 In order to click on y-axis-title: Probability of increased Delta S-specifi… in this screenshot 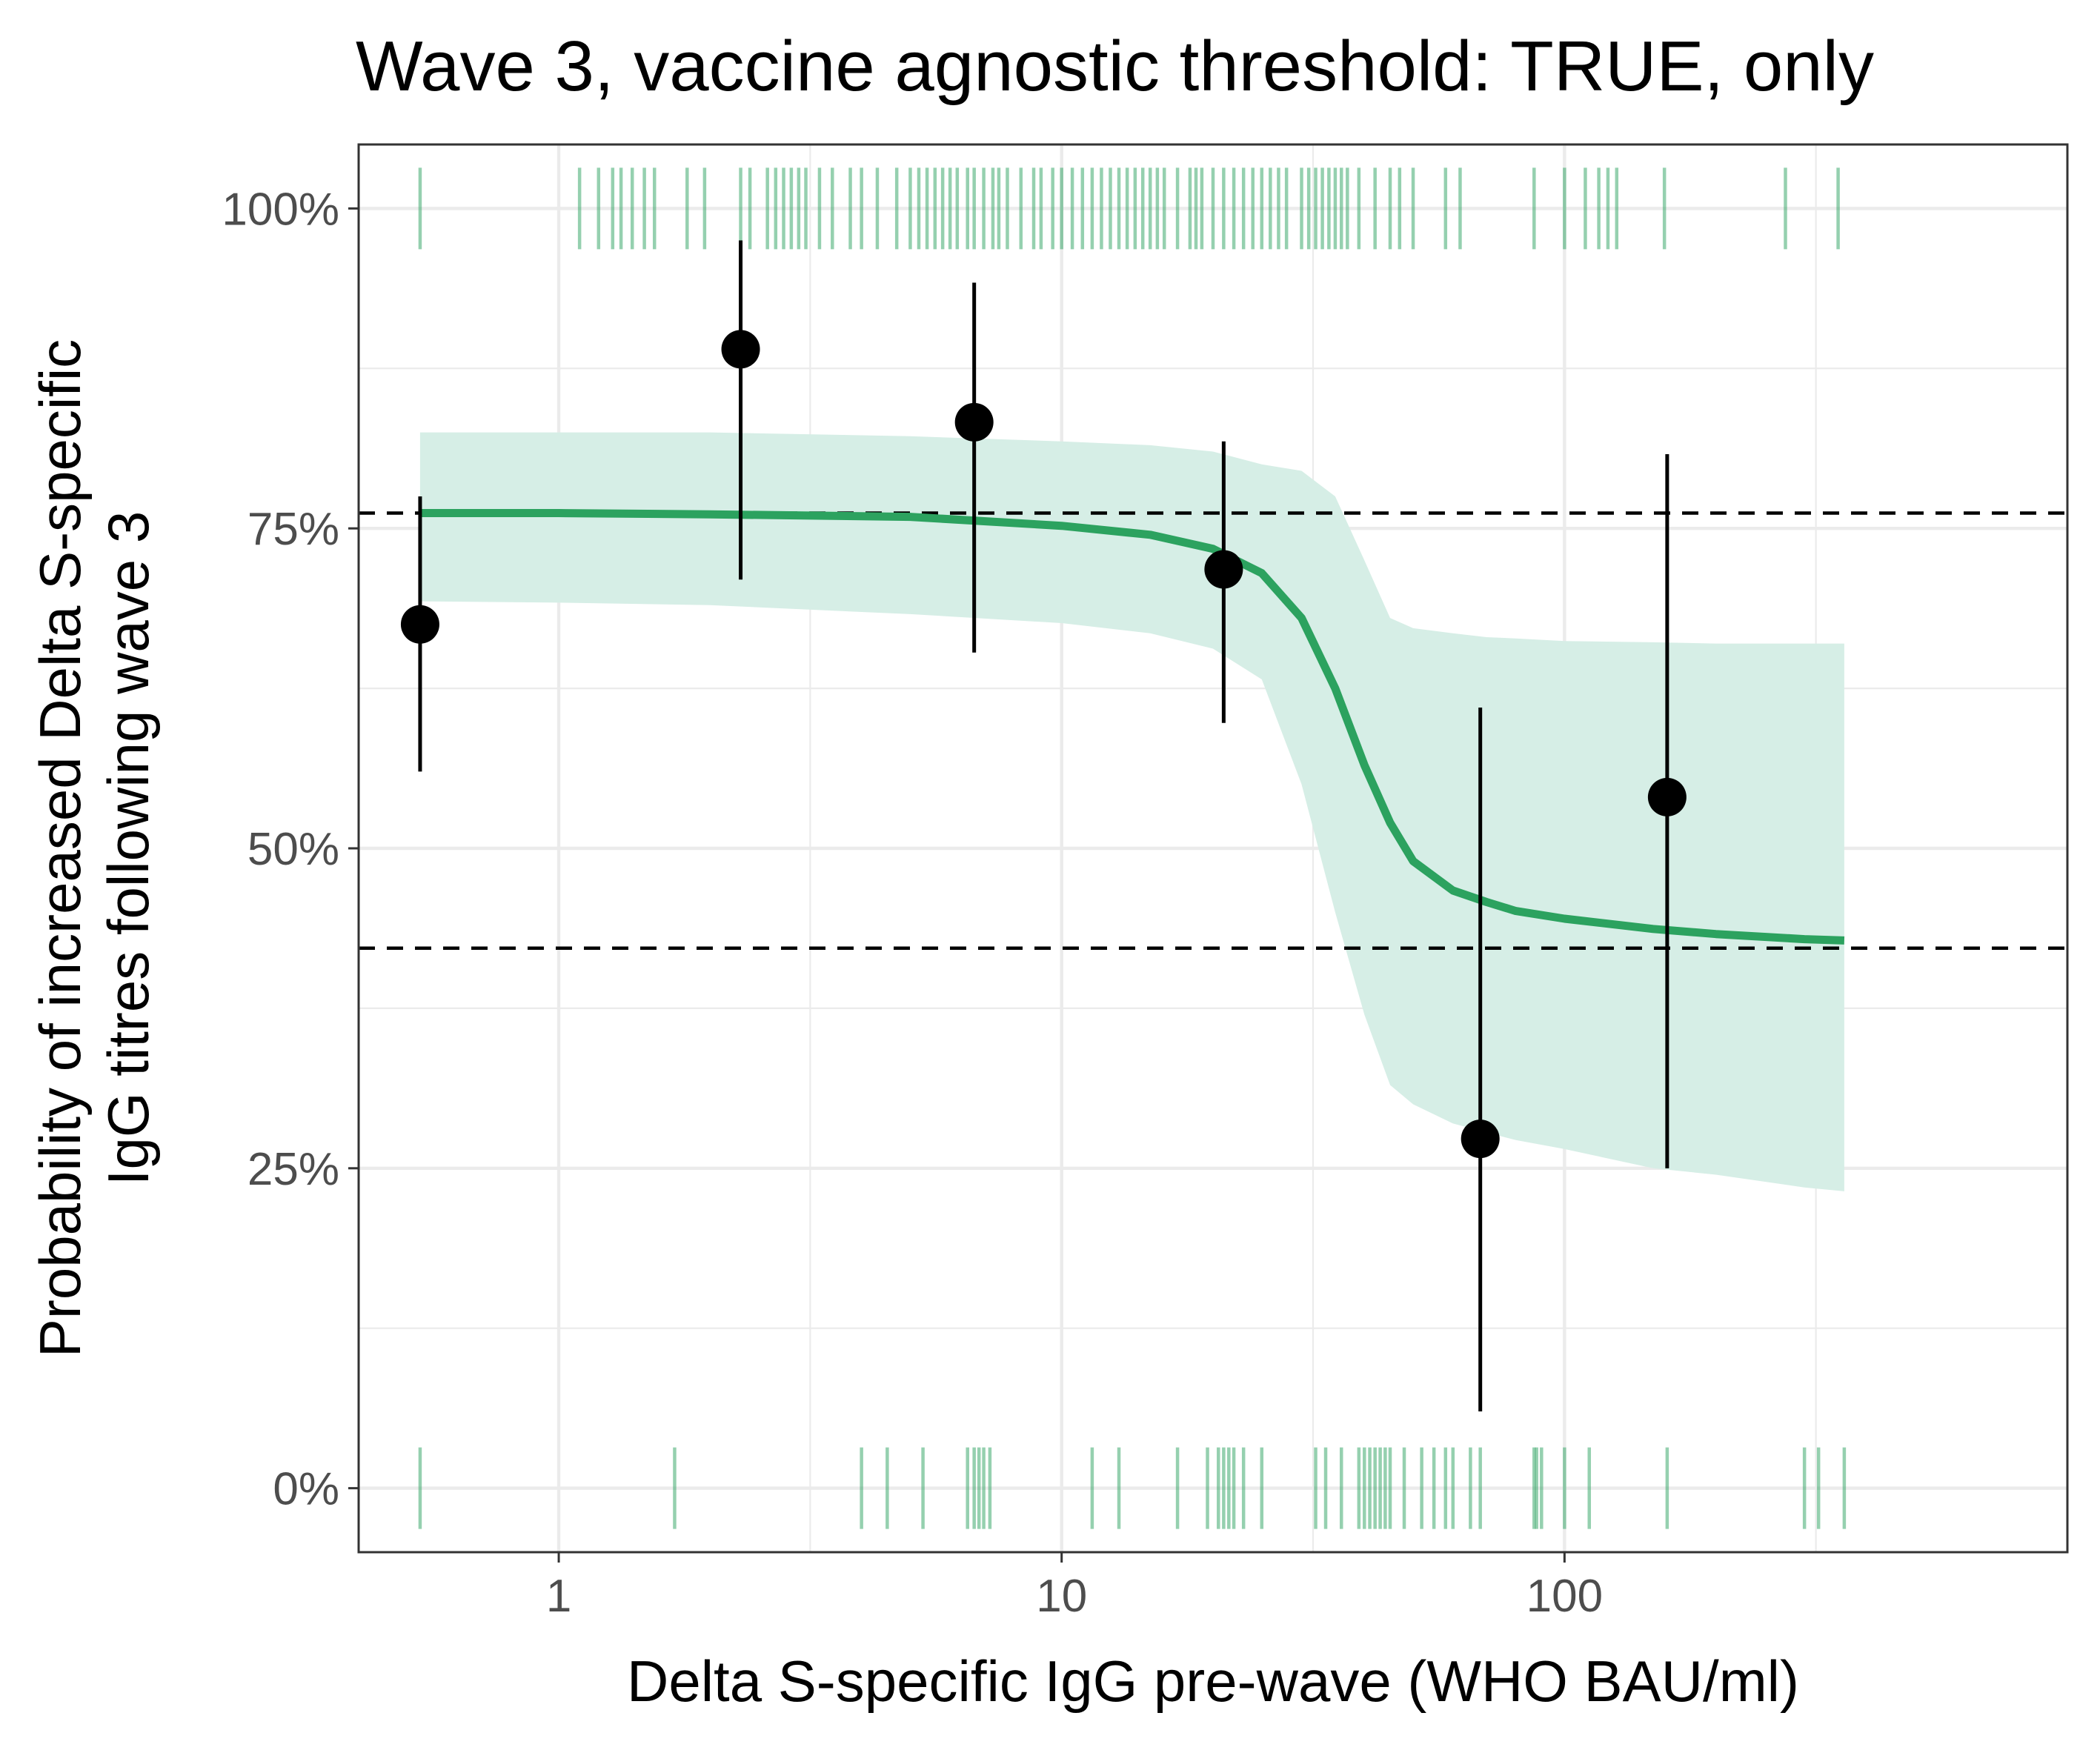, I will do `click(94, 848)`.